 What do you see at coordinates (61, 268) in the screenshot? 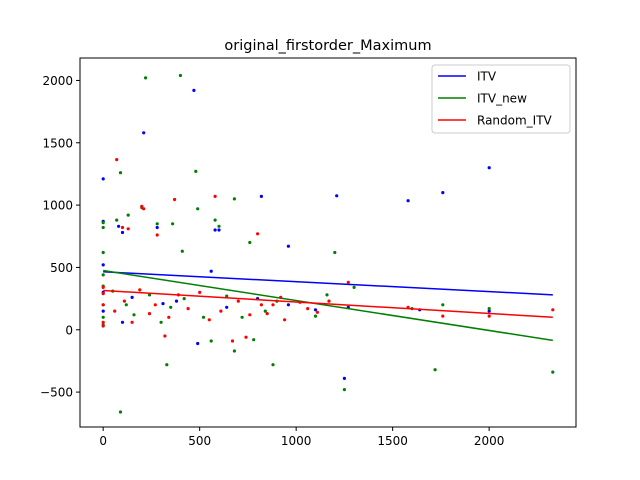
I see `y-tick-label: 500` at bounding box center [61, 268].